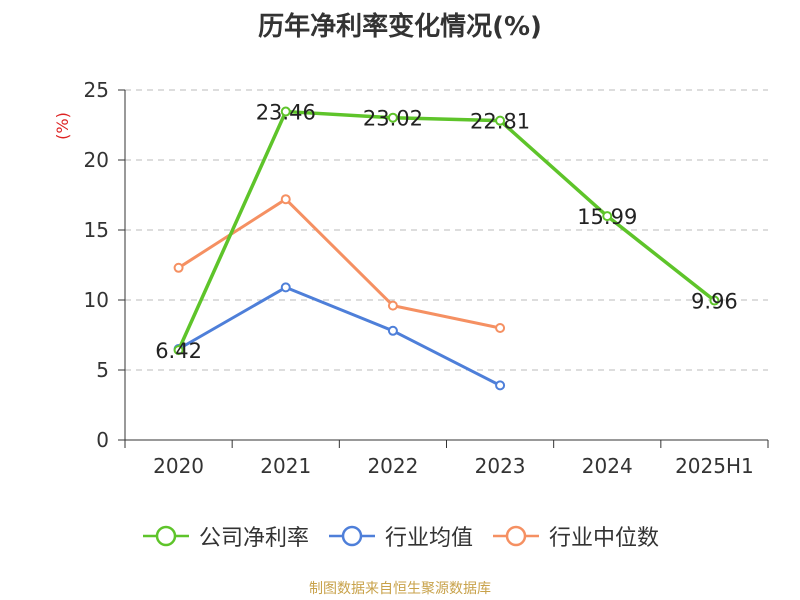 The width and height of the screenshot is (800, 600). Describe the element at coordinates (392, 466) in the screenshot. I see `x-tick-label: 2022` at that location.